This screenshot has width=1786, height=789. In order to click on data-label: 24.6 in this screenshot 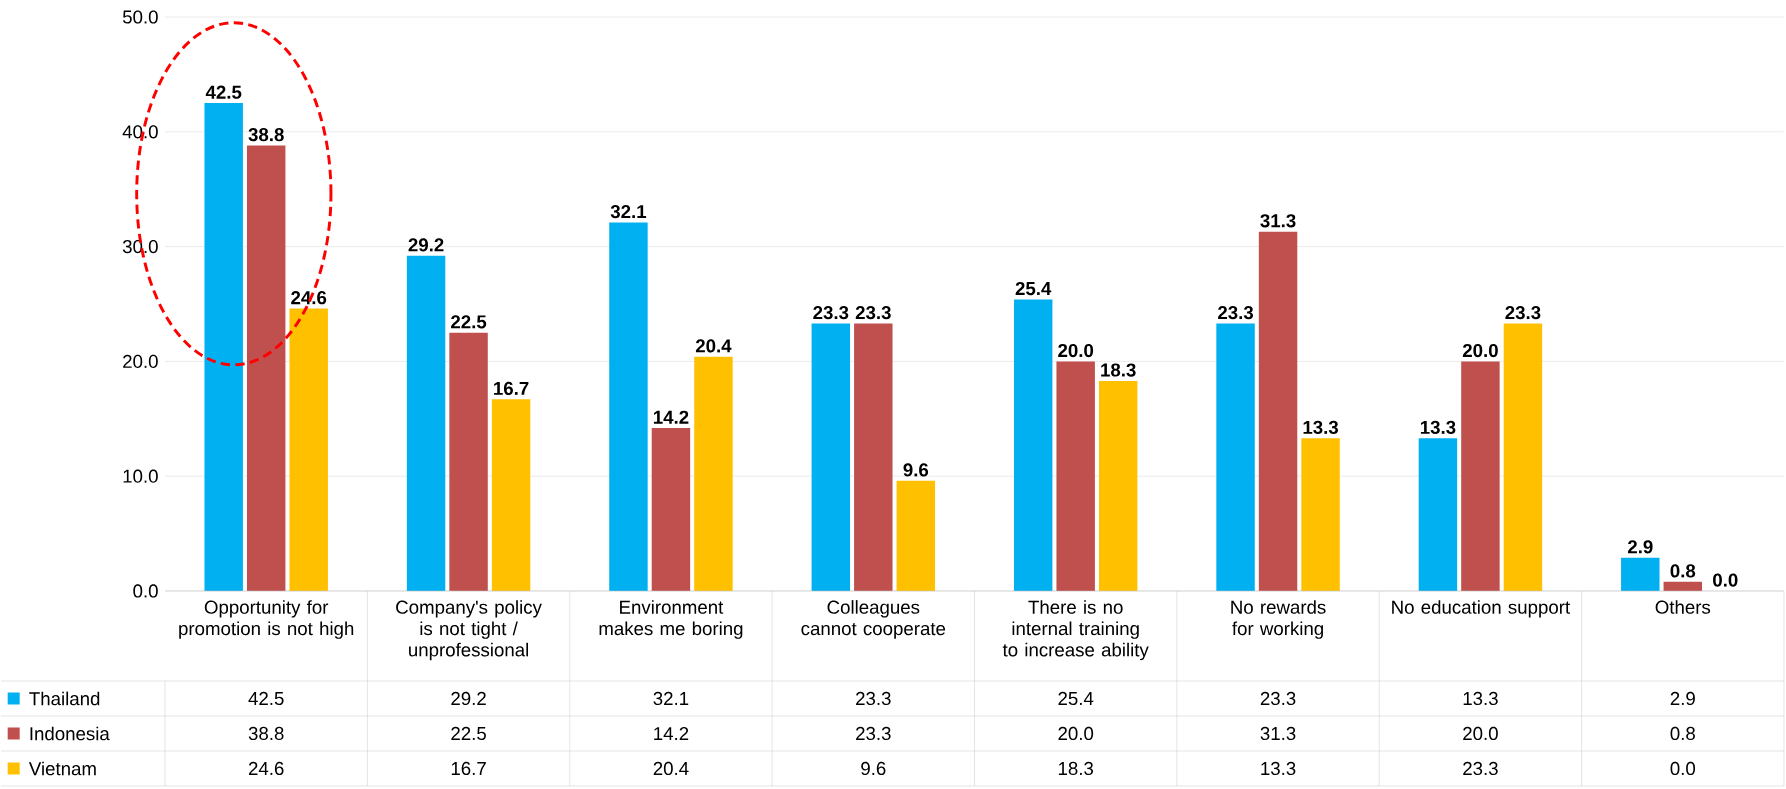, I will do `click(266, 768)`.